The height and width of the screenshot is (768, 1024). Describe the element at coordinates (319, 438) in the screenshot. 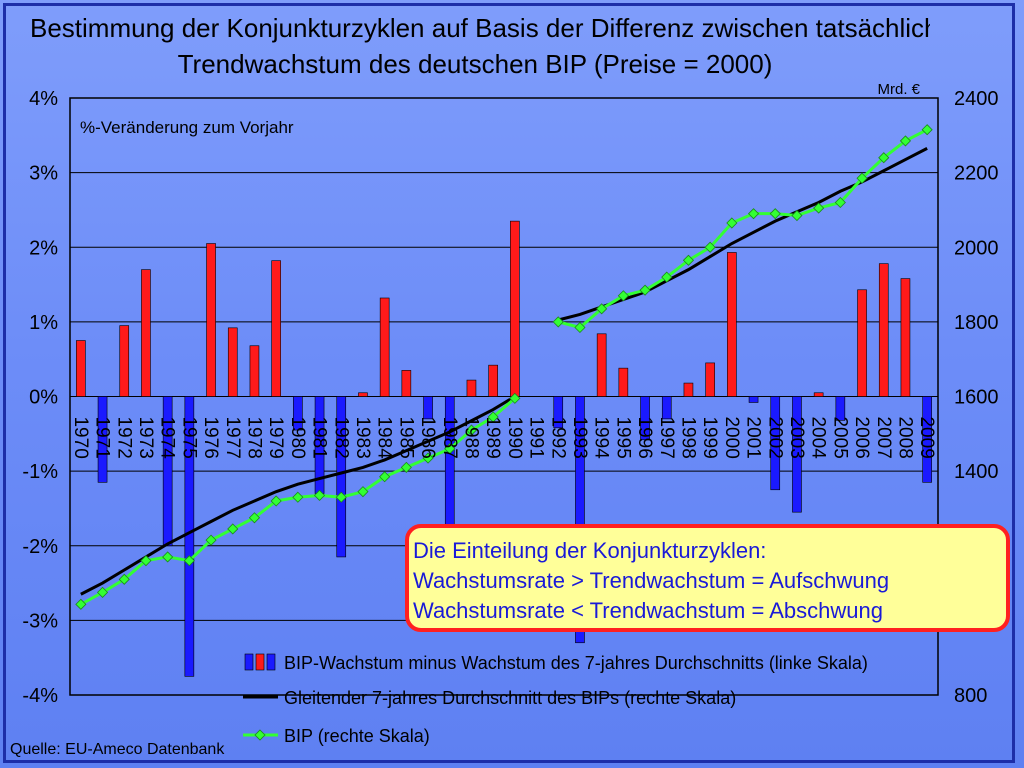

I see `x-tick-label: 1981` at that location.